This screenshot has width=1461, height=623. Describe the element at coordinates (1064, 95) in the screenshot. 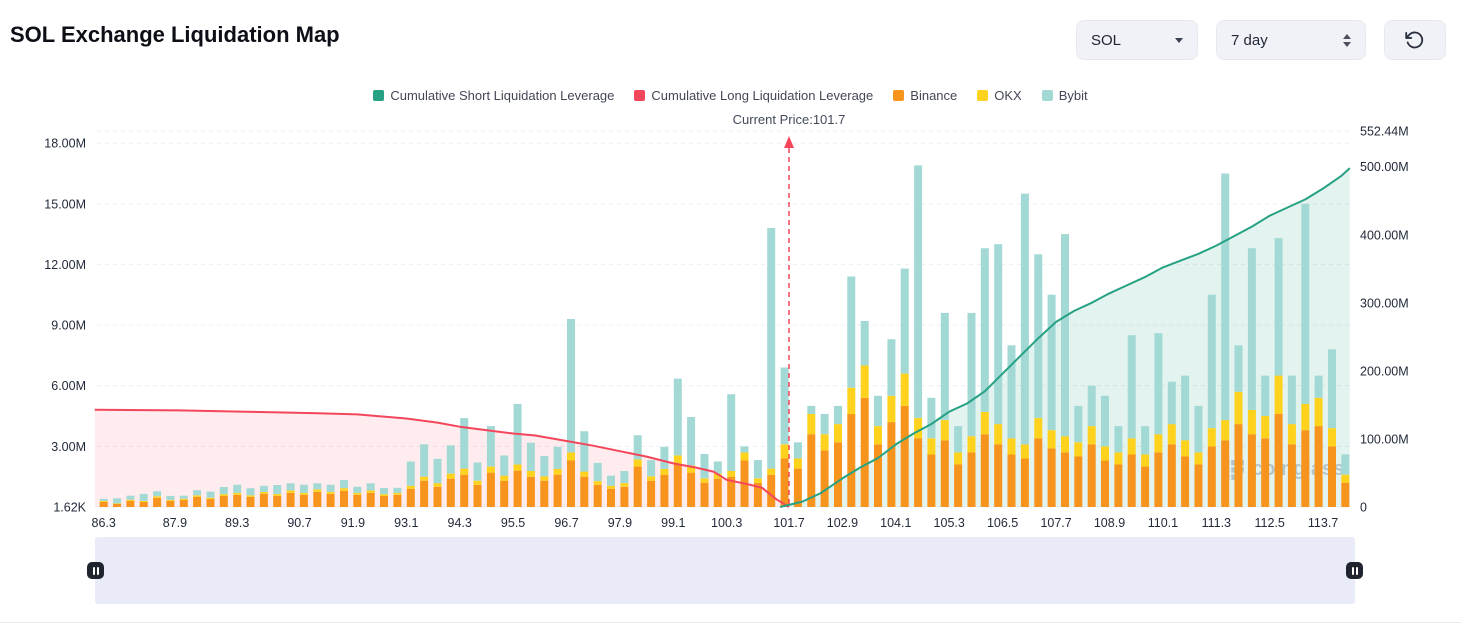

I see `legend-item-4: Bybit` at that location.